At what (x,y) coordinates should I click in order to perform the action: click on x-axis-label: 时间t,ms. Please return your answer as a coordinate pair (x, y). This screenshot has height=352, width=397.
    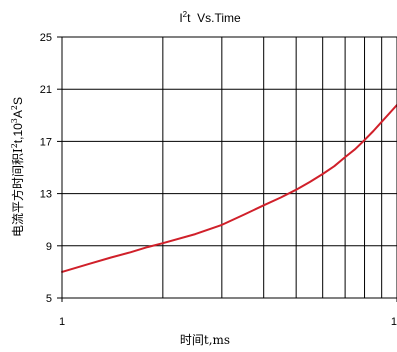
    Looking at the image, I should click on (205, 340).